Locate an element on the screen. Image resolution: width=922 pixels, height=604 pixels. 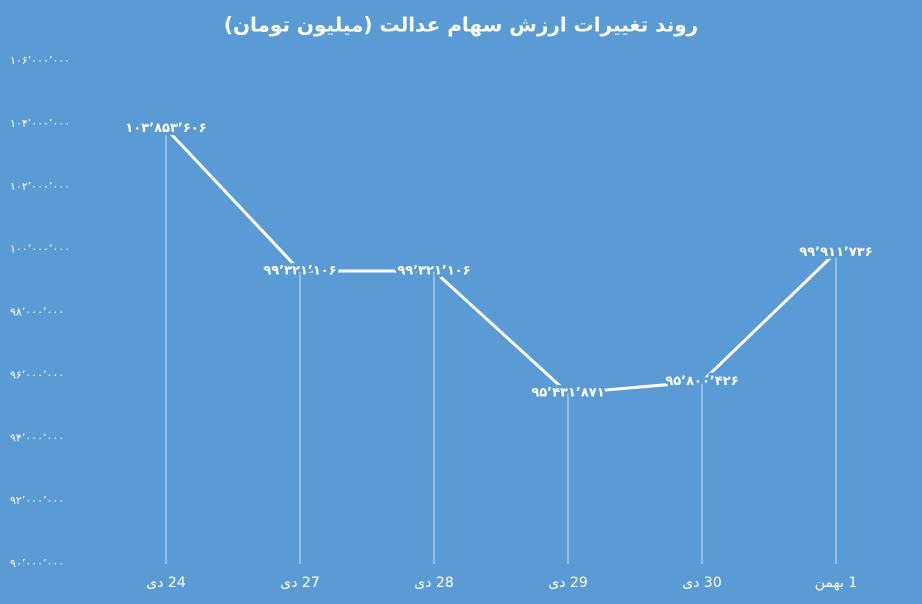
y-tick-label: ۱۰۴٬۰۰۰٬۰۰۰ is located at coordinates (40, 123).